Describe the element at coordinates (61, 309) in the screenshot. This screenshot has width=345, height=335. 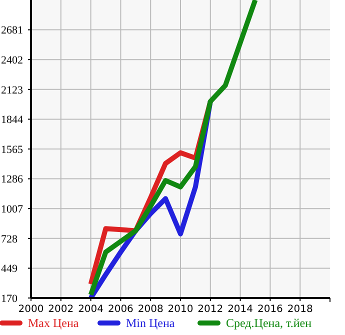
I see `x-tick-label: 2002` at that location.